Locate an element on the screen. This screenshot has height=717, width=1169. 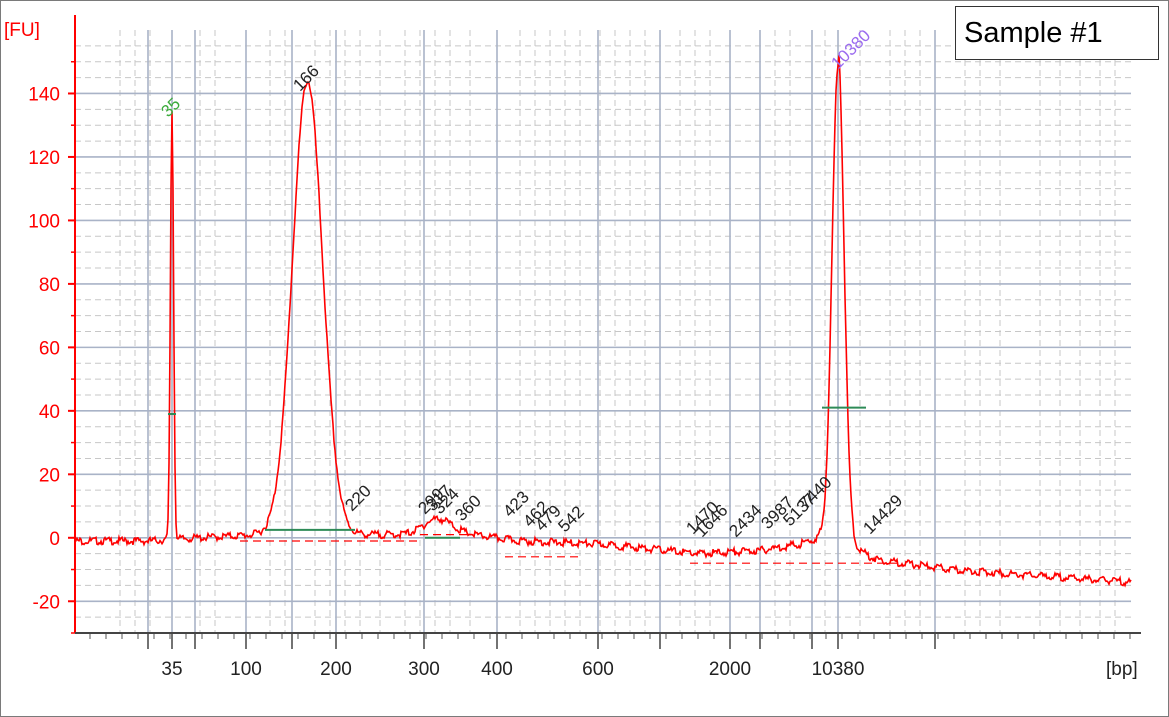
y-tick-label: 80 is located at coordinates (49, 285).